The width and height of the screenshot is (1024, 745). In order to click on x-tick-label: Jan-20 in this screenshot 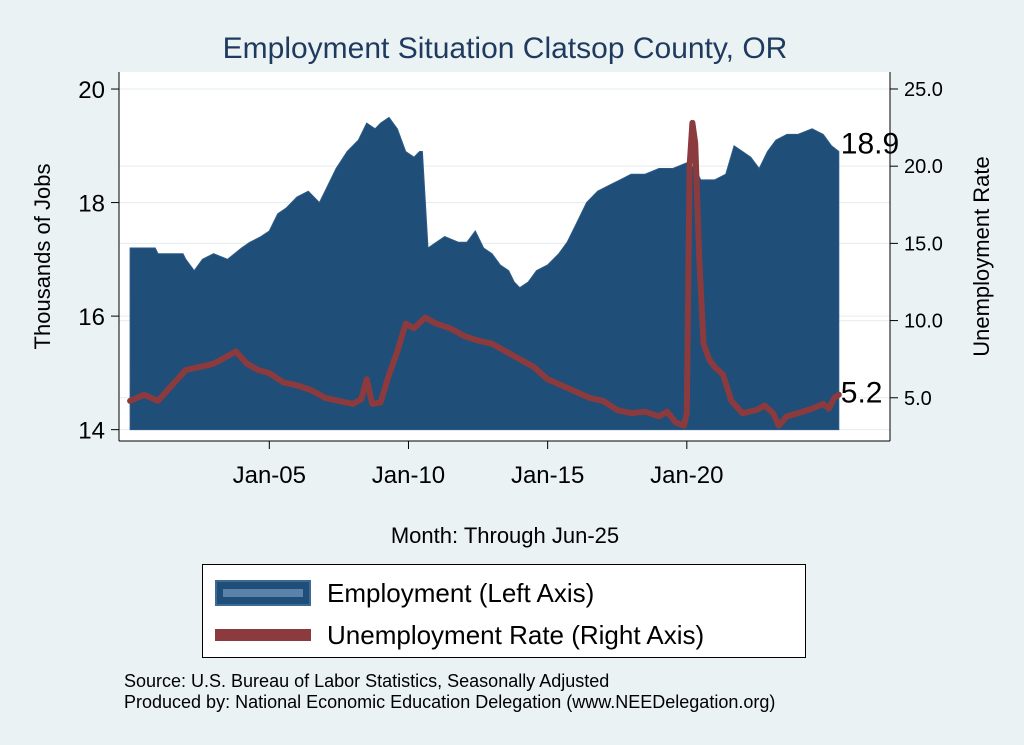, I will do `click(686, 475)`.